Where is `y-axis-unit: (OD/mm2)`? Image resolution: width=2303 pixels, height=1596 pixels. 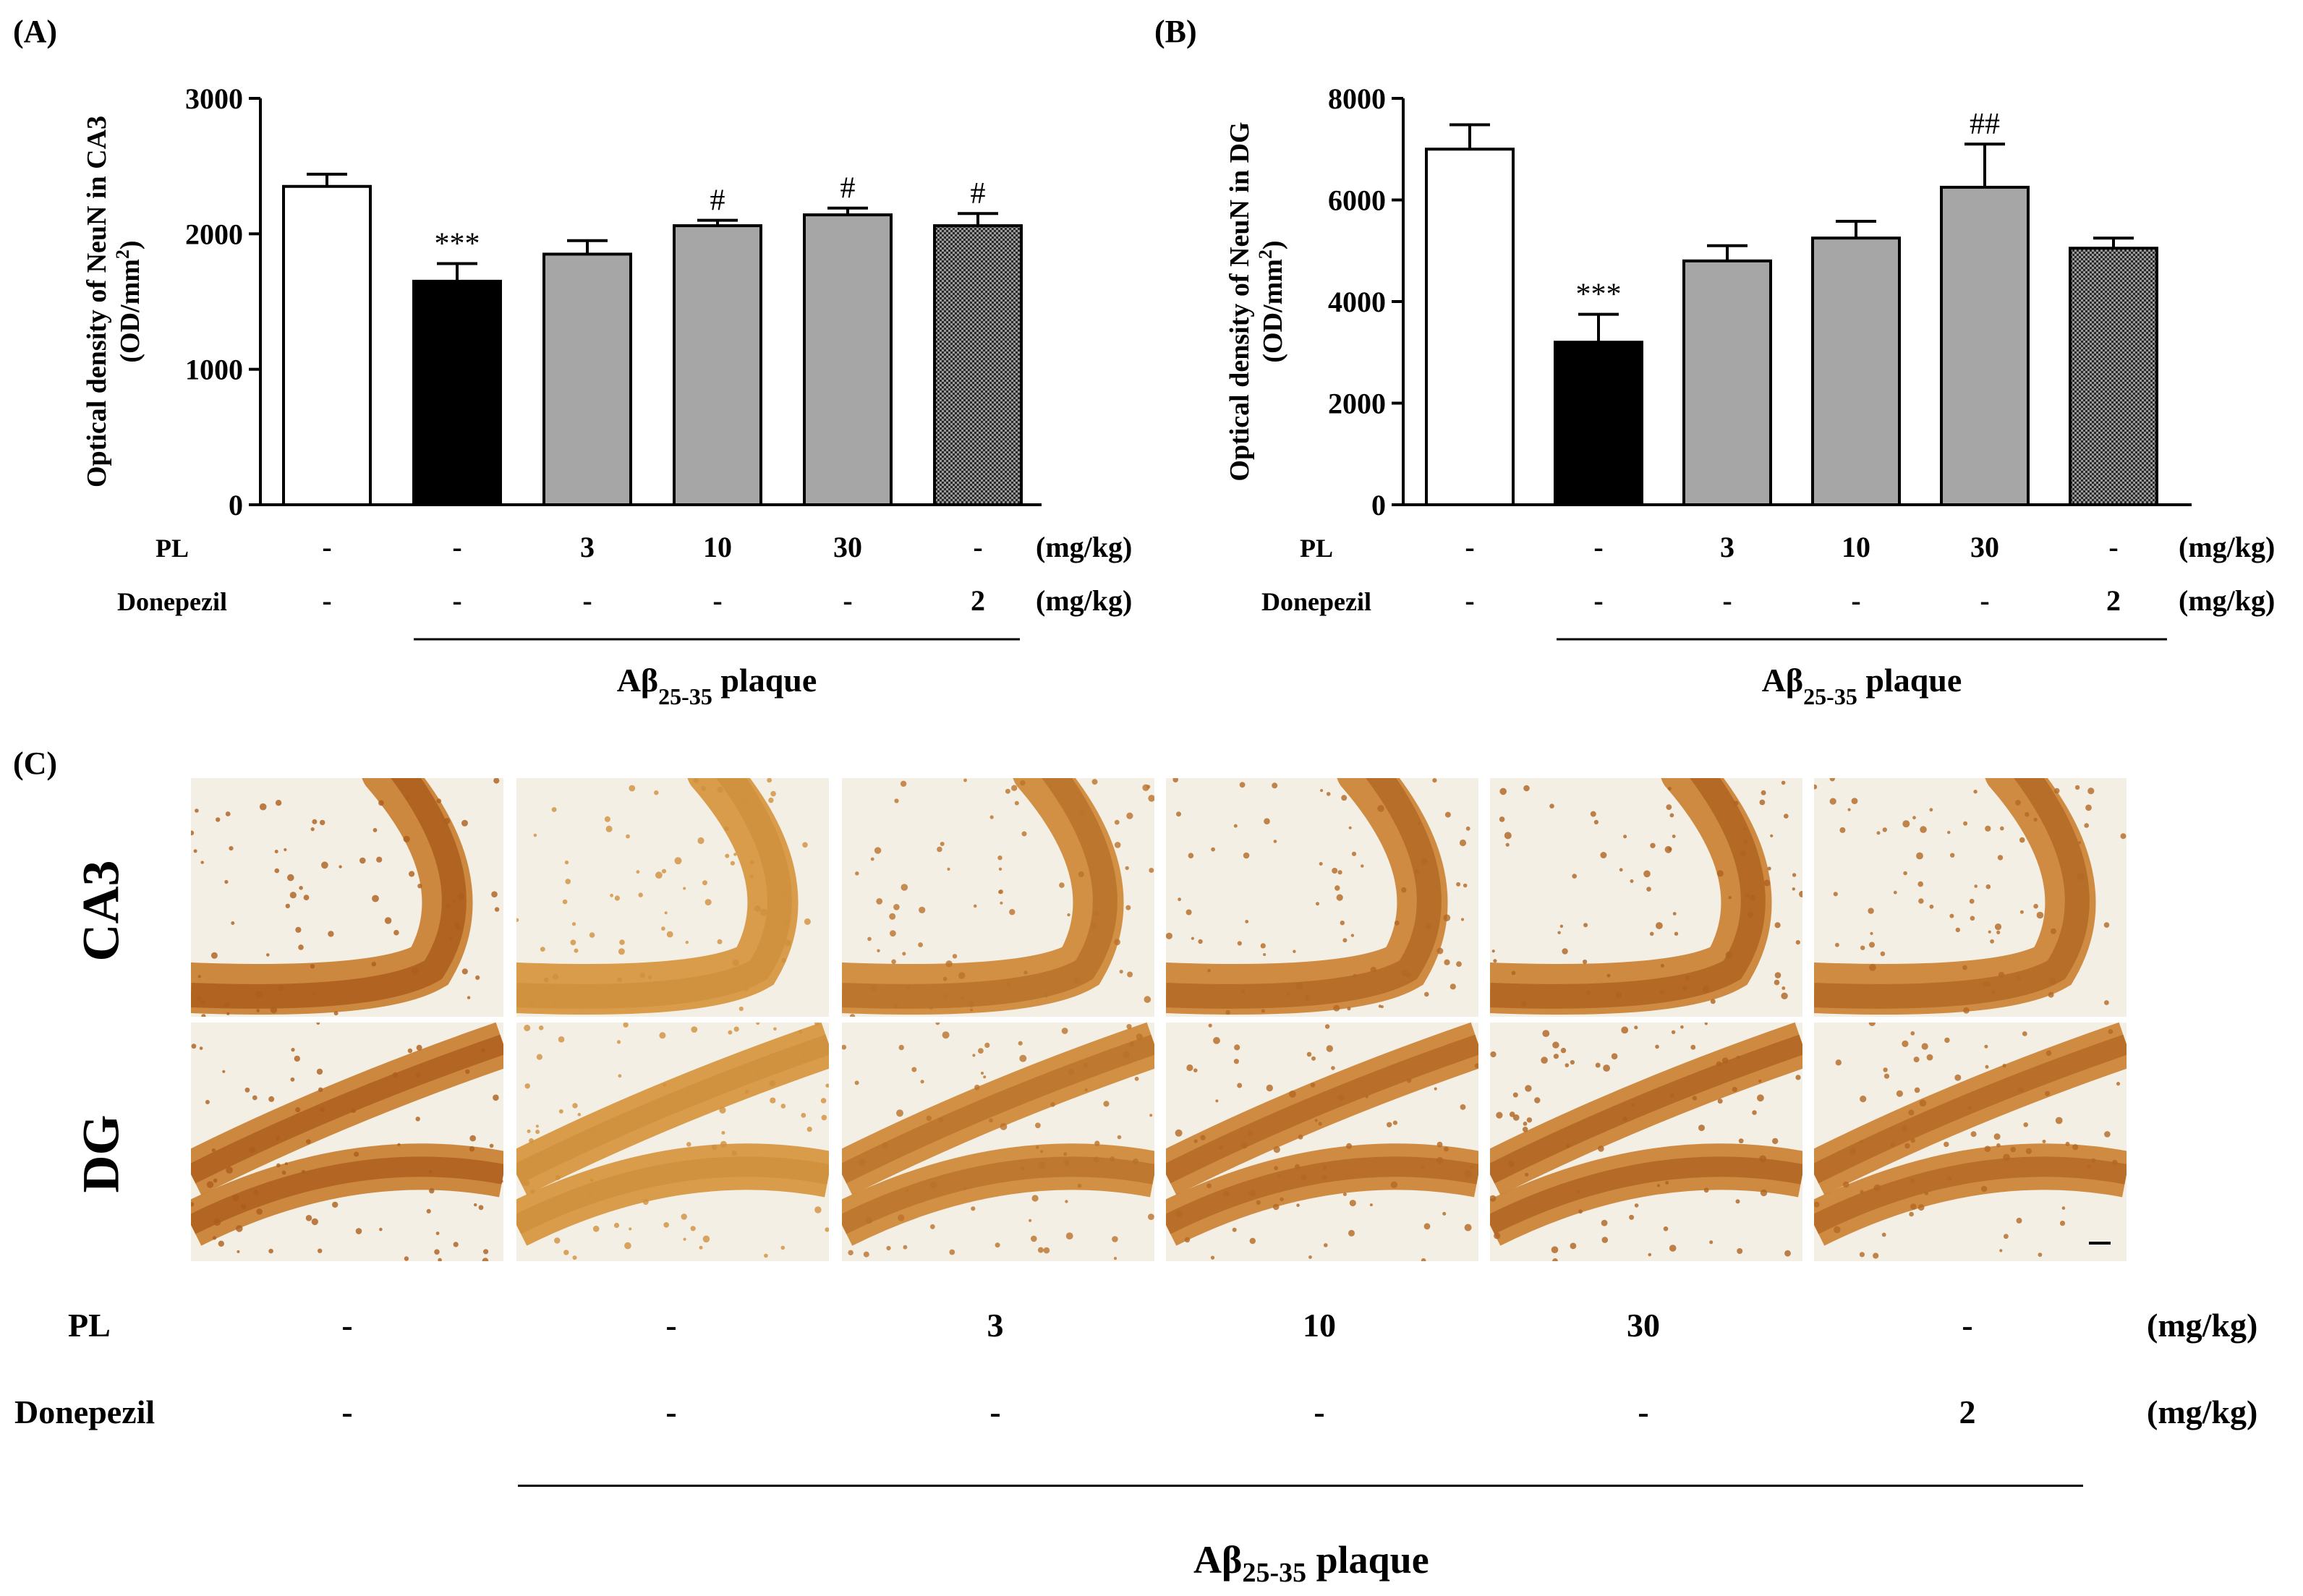
y-axis-unit: (OD/mm2) is located at coordinates (1272, 301).